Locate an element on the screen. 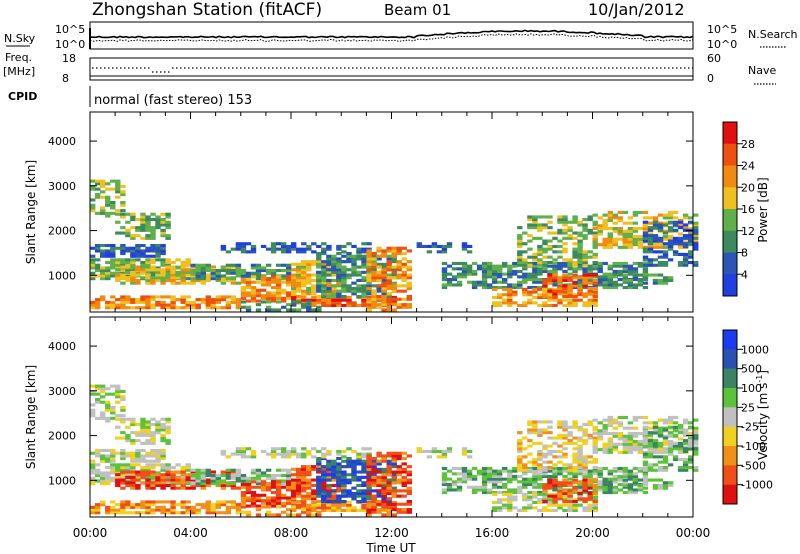  colorbar-swatch is located at coordinates (730, 220).